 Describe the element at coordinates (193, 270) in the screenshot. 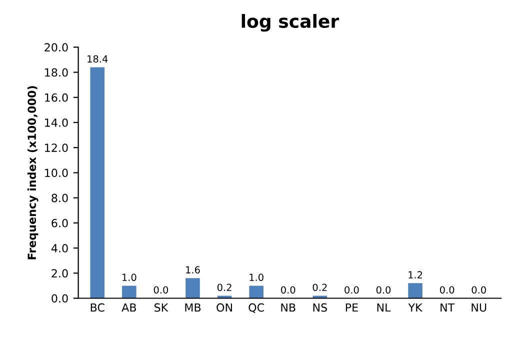

I see `data-label: 1.6` at that location.